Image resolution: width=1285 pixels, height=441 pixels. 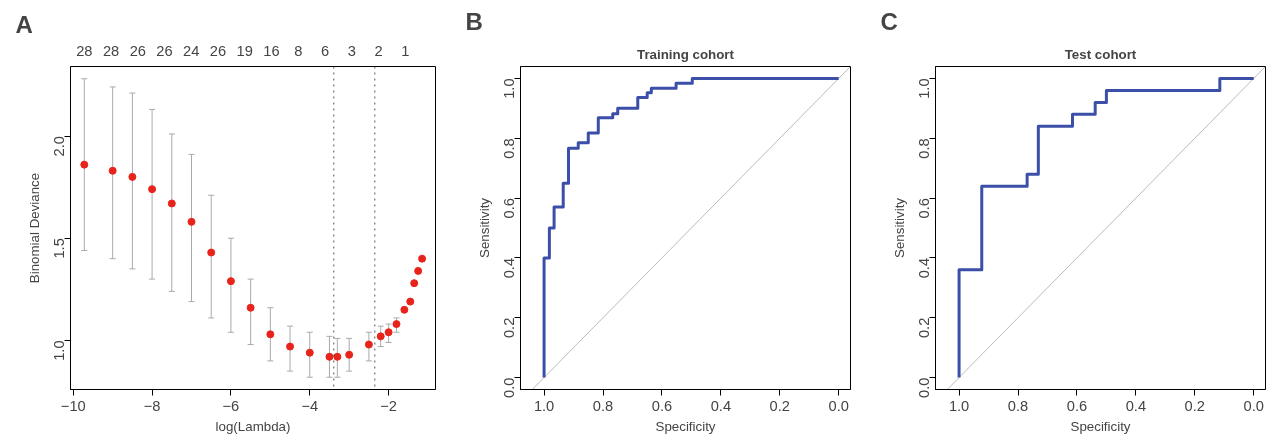 I want to click on x-tick-label: −6, so click(x=231, y=405).